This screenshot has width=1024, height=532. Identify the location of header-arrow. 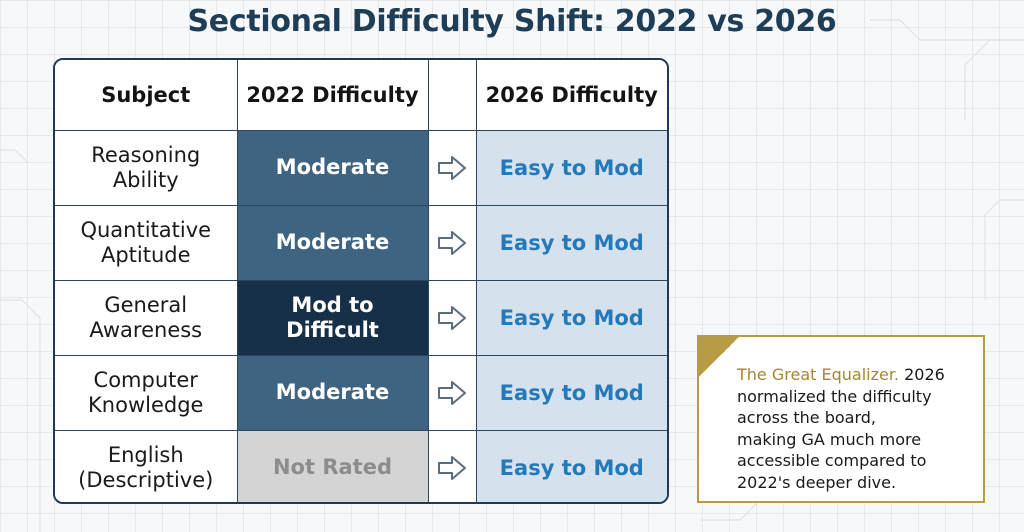
(452, 95).